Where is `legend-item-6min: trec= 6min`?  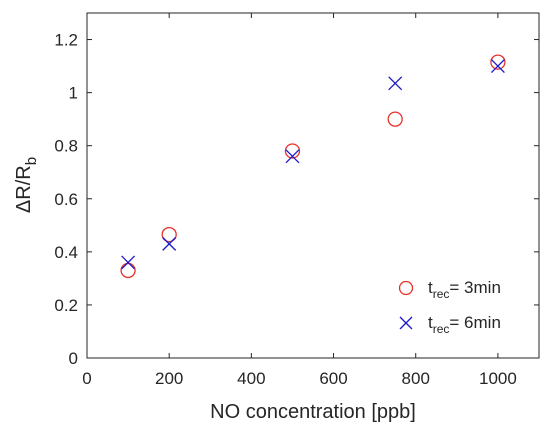 legend-item-6min: trec= 6min is located at coordinates (450, 324).